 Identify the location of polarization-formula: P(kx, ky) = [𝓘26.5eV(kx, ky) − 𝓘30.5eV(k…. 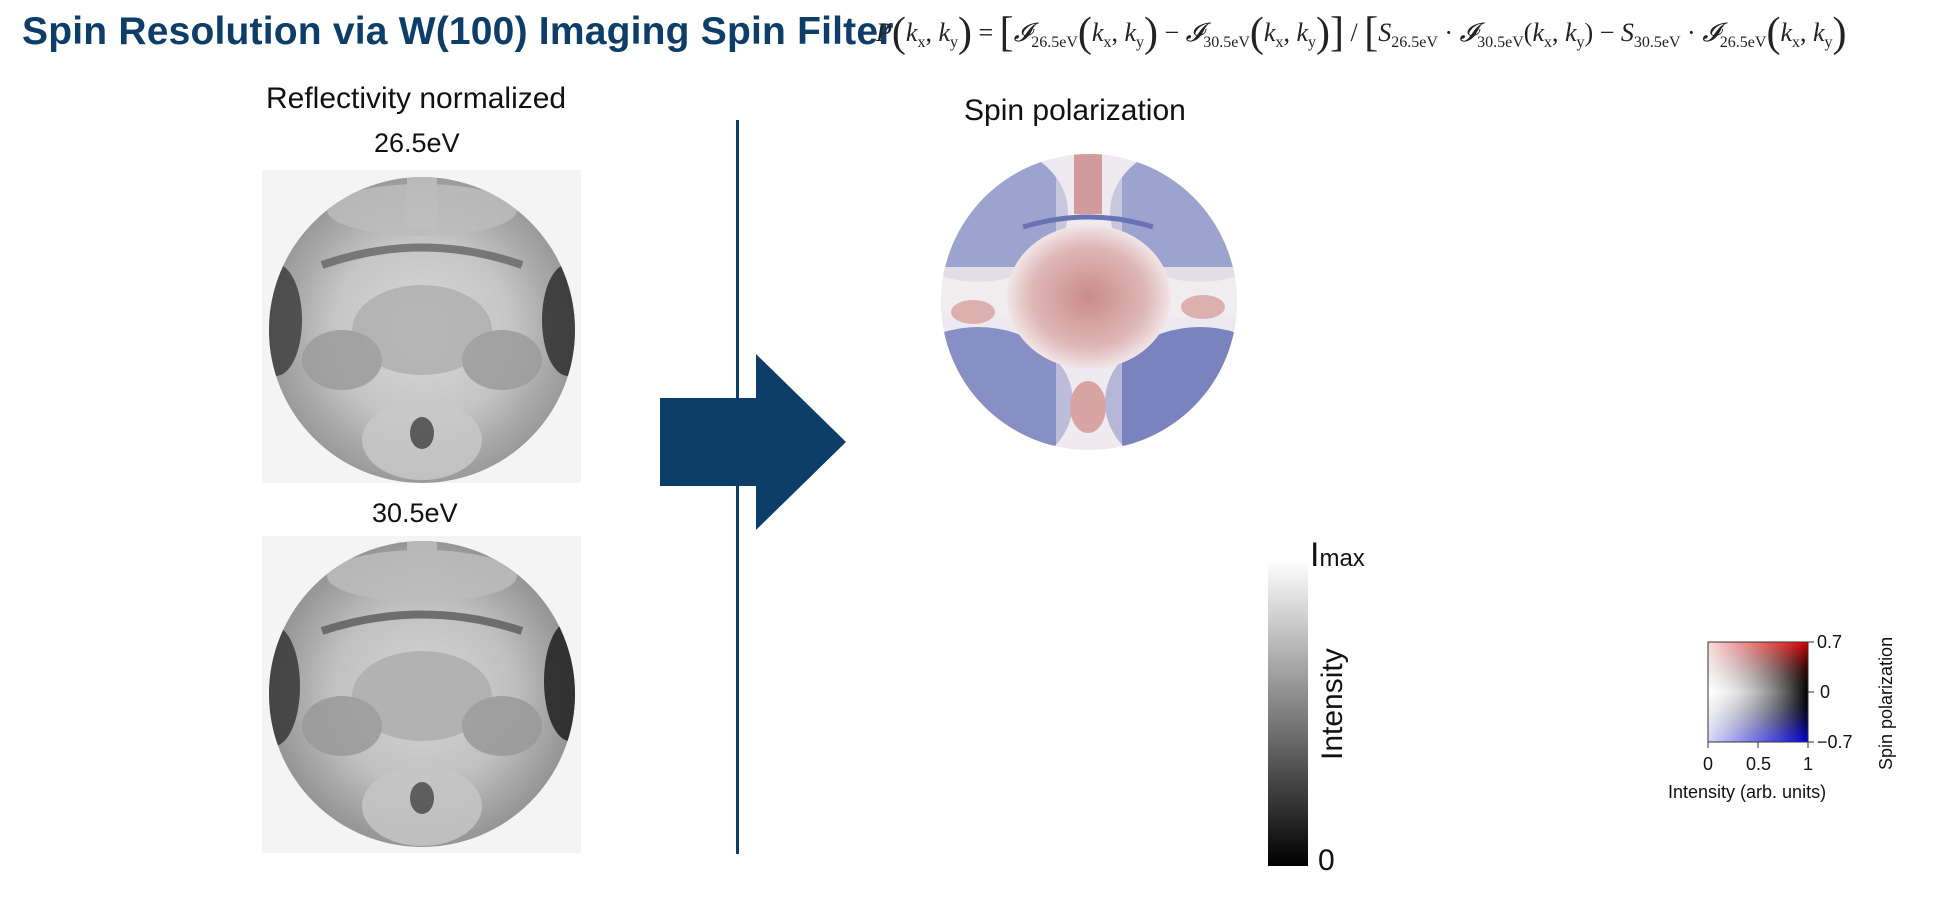
(1361, 33).